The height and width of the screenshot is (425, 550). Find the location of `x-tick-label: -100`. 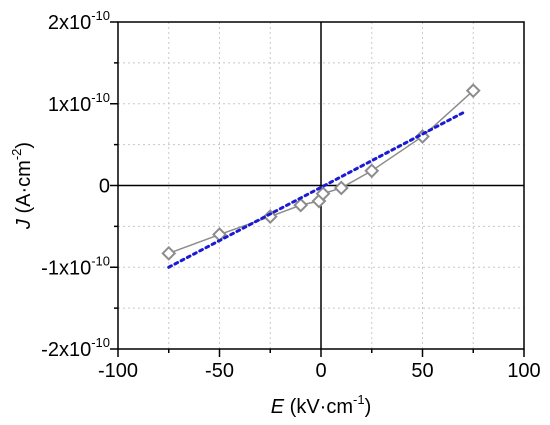

x-tick-label: -100 is located at coordinates (118, 371).